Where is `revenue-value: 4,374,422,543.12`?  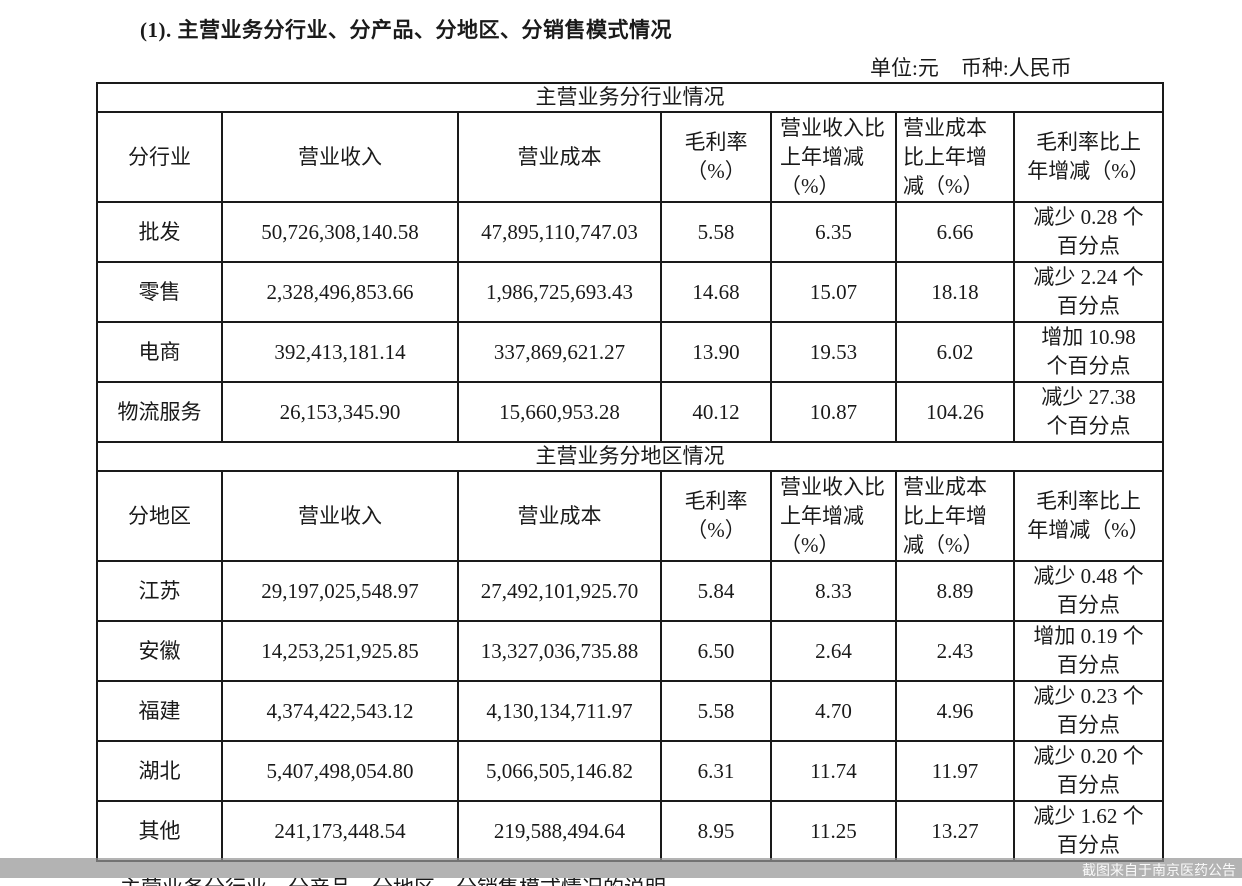 revenue-value: 4,374,422,543.12 is located at coordinates (340, 711).